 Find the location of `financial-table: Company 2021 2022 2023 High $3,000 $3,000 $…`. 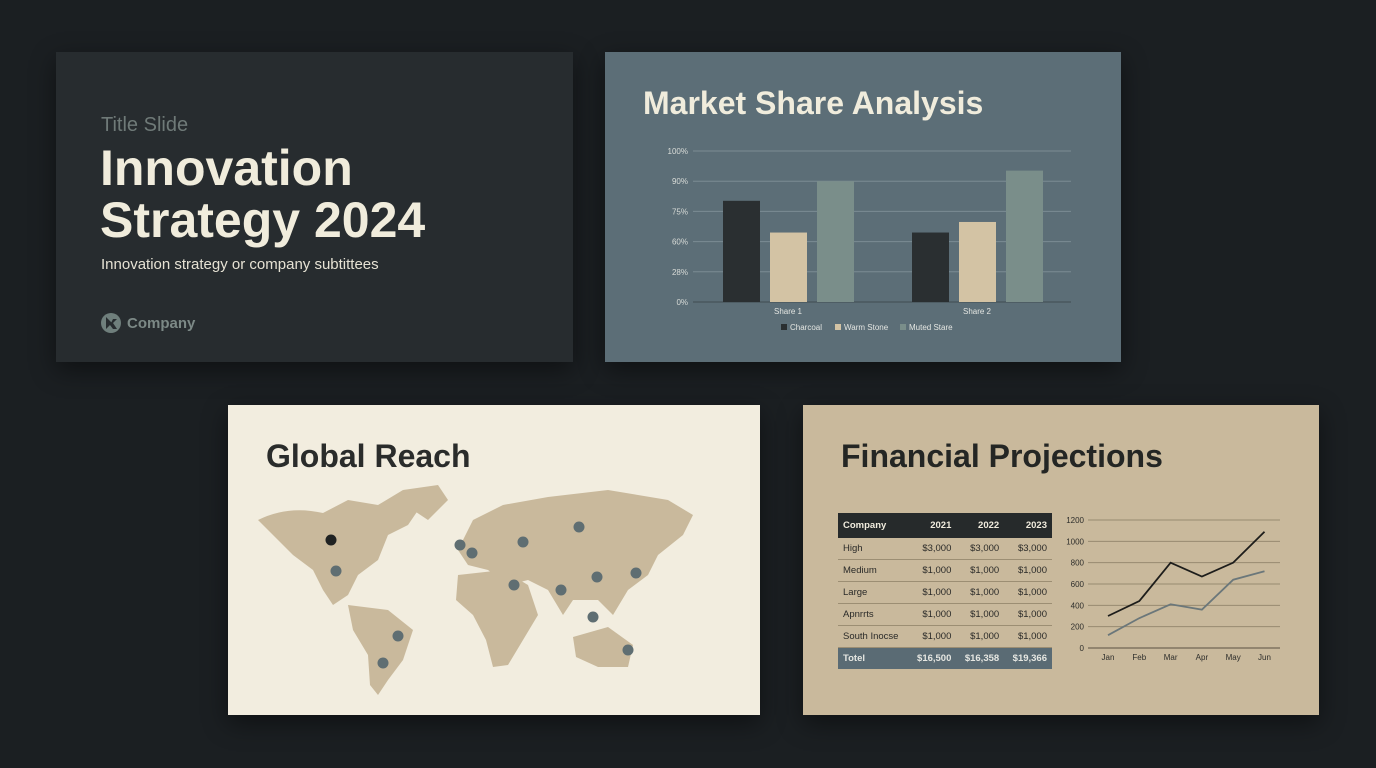

financial-table: Company 2021 2022 2023 High $3,000 $3,000 $… is located at coordinates (945, 591).